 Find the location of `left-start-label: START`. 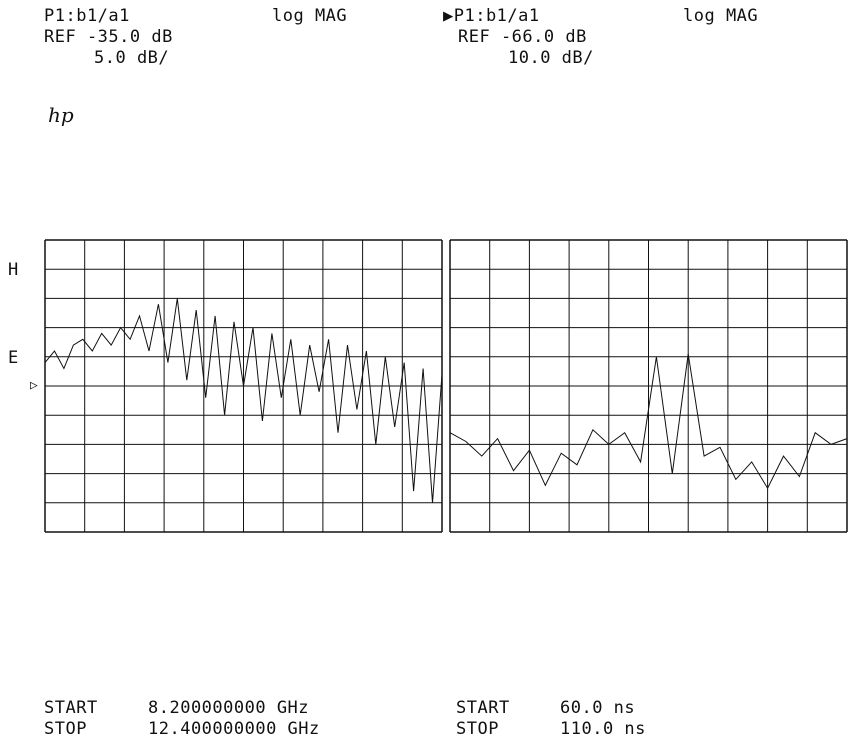

left-start-label: START is located at coordinates (71, 708).